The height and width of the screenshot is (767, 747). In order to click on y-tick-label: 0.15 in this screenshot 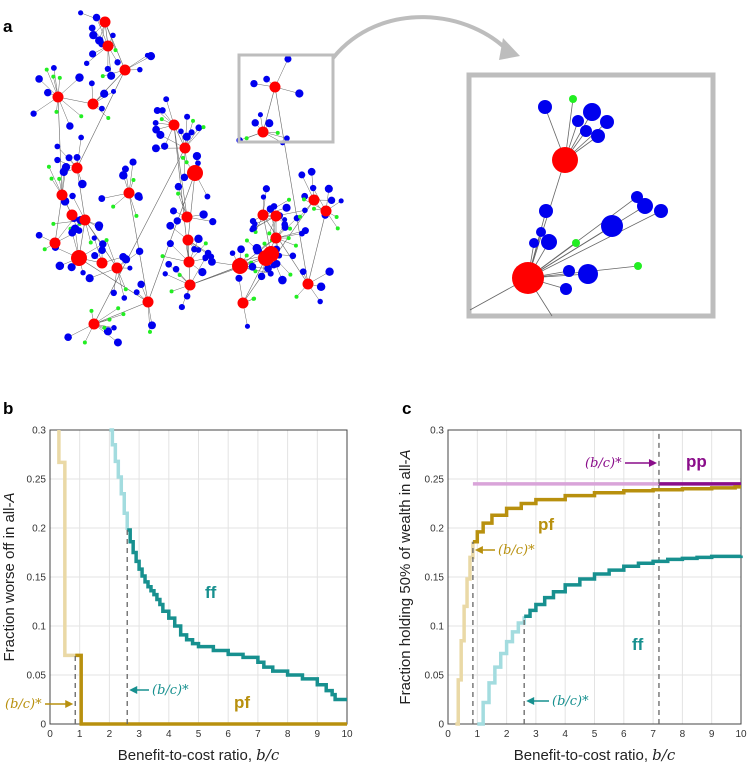, I will do `click(435, 578)`.